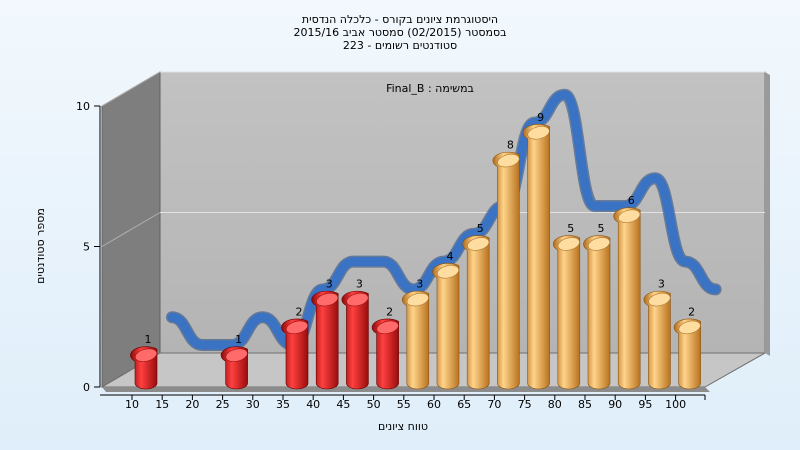 The image size is (800, 450). What do you see at coordinates (404, 404) in the screenshot?
I see `x-tick-label: 55` at bounding box center [404, 404].